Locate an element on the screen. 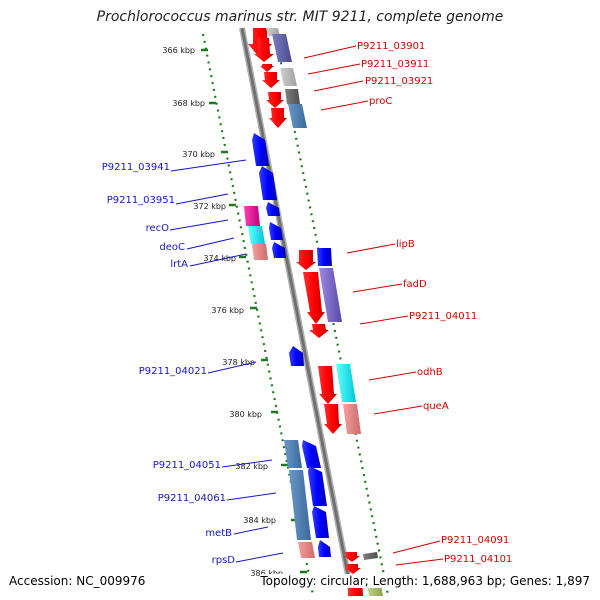 The height and width of the screenshot is (600, 600). gene-label: P9211_04091 is located at coordinates (475, 540).